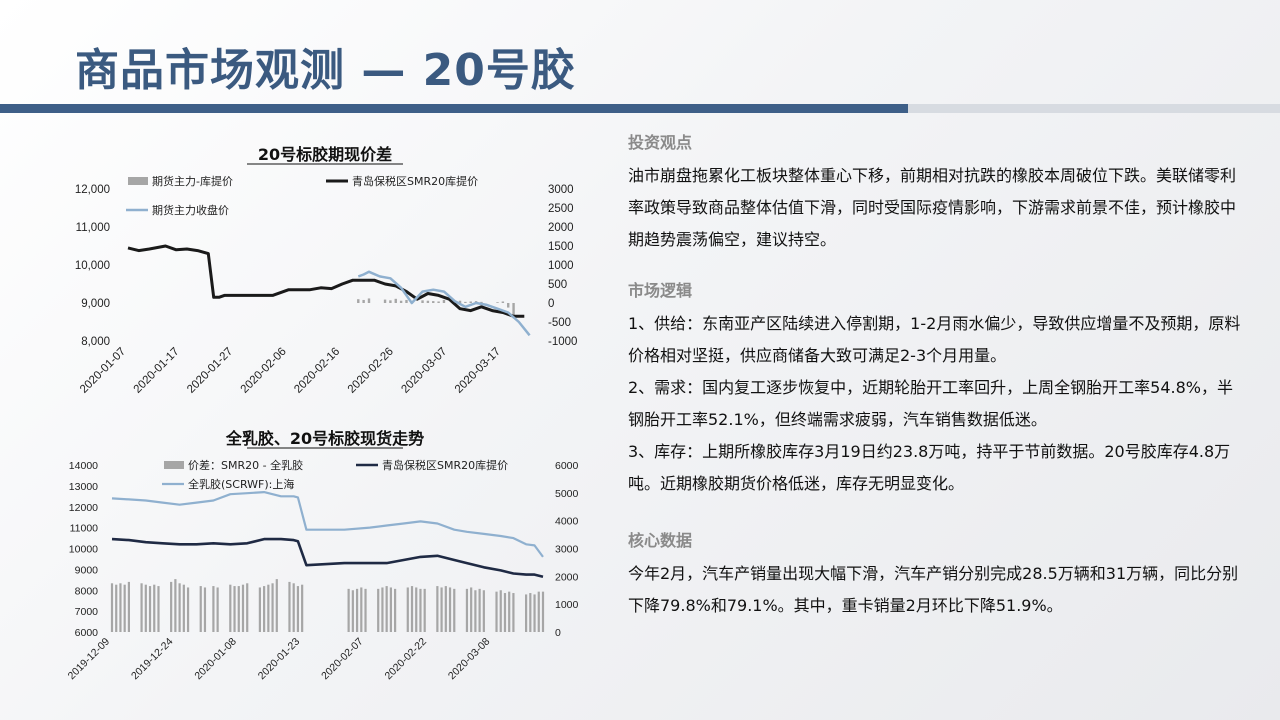  Describe the element at coordinates (561, 247) in the screenshot. I see `right-axis-tick-label: 1500` at that location.